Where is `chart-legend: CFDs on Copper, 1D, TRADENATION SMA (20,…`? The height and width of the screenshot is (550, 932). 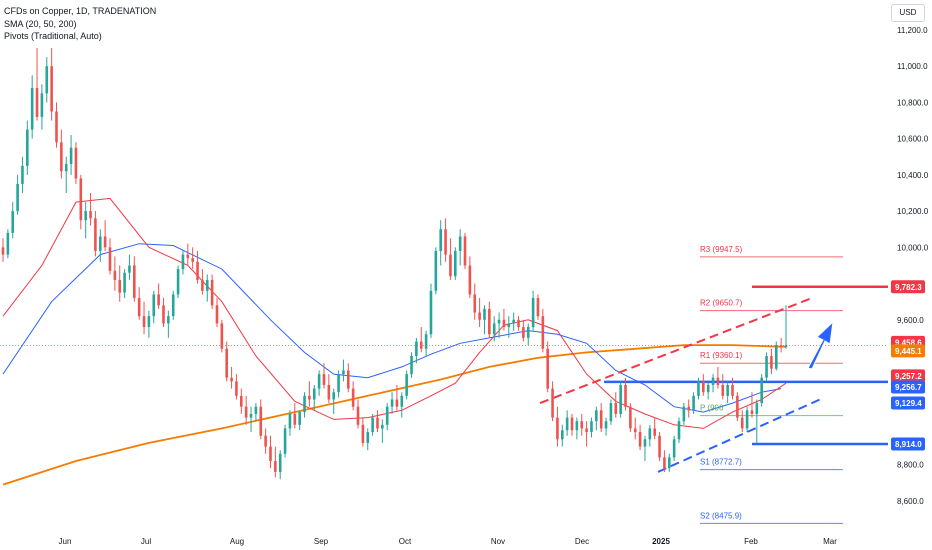 chart-legend: CFDs on Copper, 1D, TRADENATION SMA (20,… is located at coordinates (80, 24).